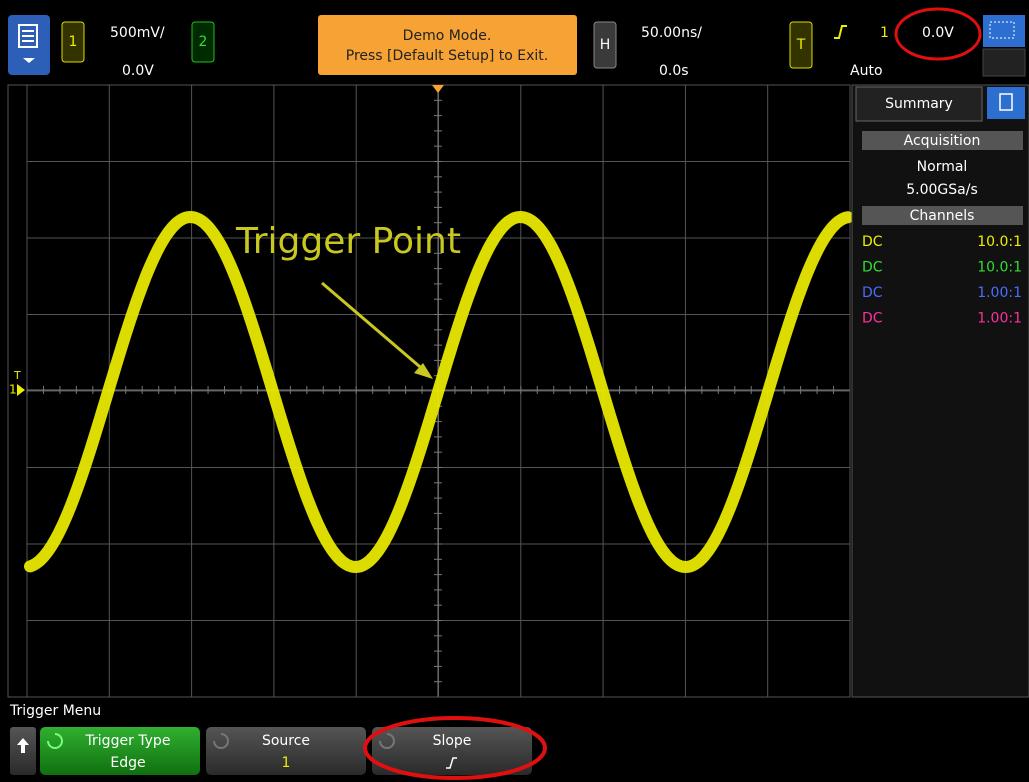  I want to click on softkey-value: 1, so click(286, 763).